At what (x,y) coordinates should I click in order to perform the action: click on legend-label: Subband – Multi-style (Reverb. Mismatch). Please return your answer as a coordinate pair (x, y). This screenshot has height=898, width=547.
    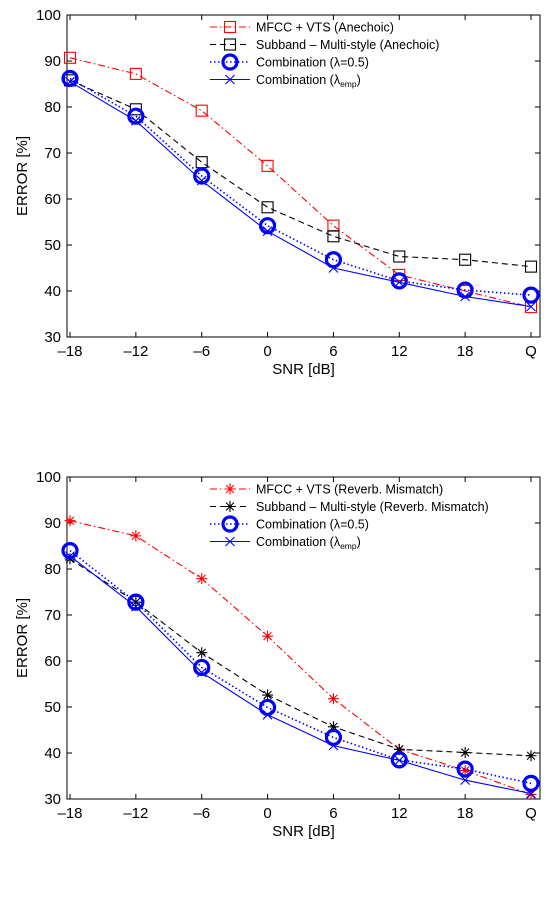
    Looking at the image, I should click on (372, 507).